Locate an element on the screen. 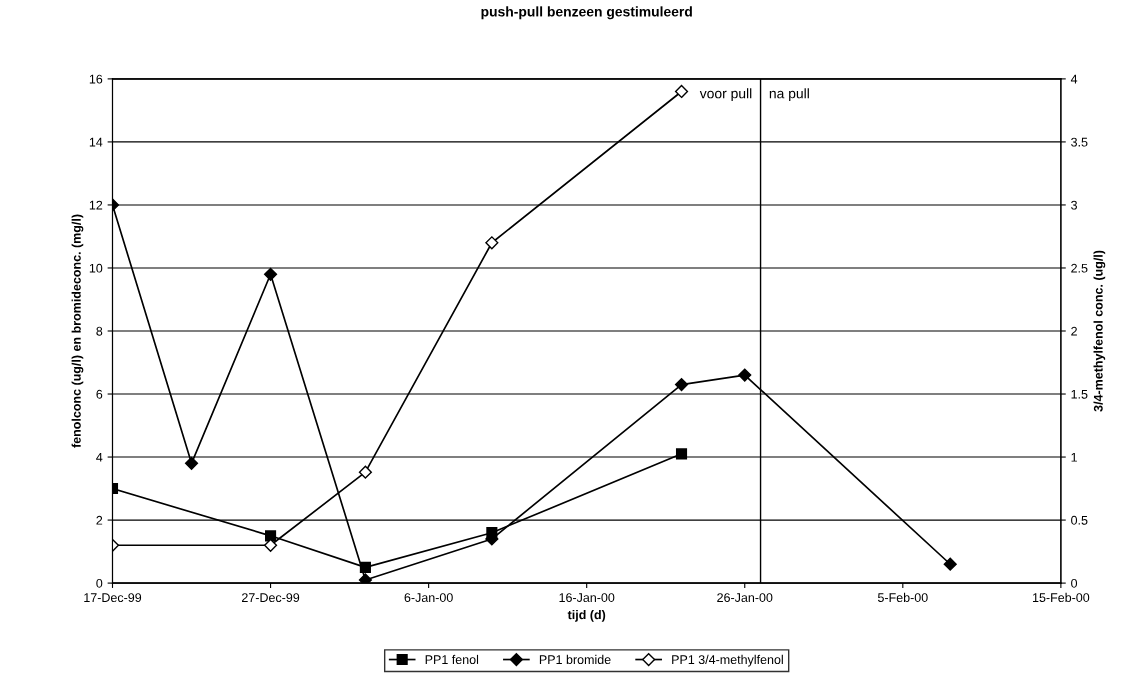  x-tick-label: 16-Jan-00 is located at coordinates (587, 597).